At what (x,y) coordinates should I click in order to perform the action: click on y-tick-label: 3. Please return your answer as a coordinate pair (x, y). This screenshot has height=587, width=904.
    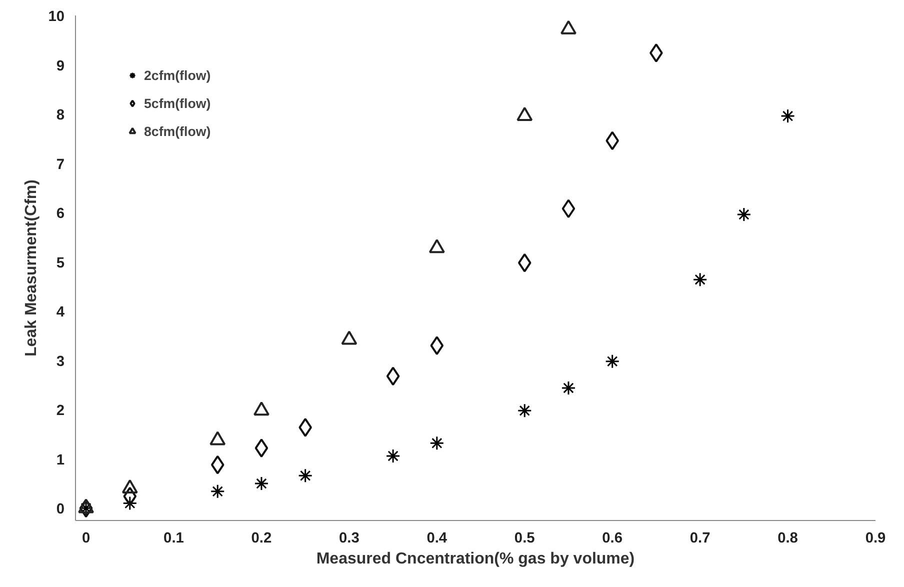
    Looking at the image, I should click on (60, 362).